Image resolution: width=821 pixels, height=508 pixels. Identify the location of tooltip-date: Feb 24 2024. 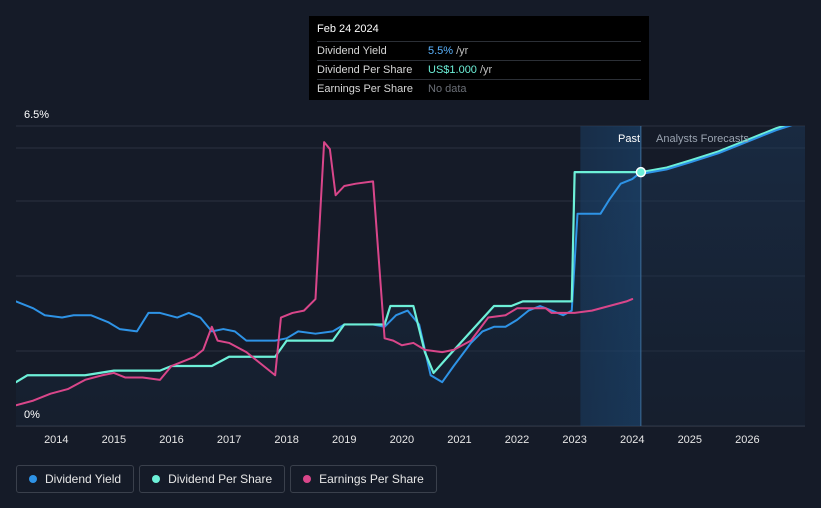
(348, 29).